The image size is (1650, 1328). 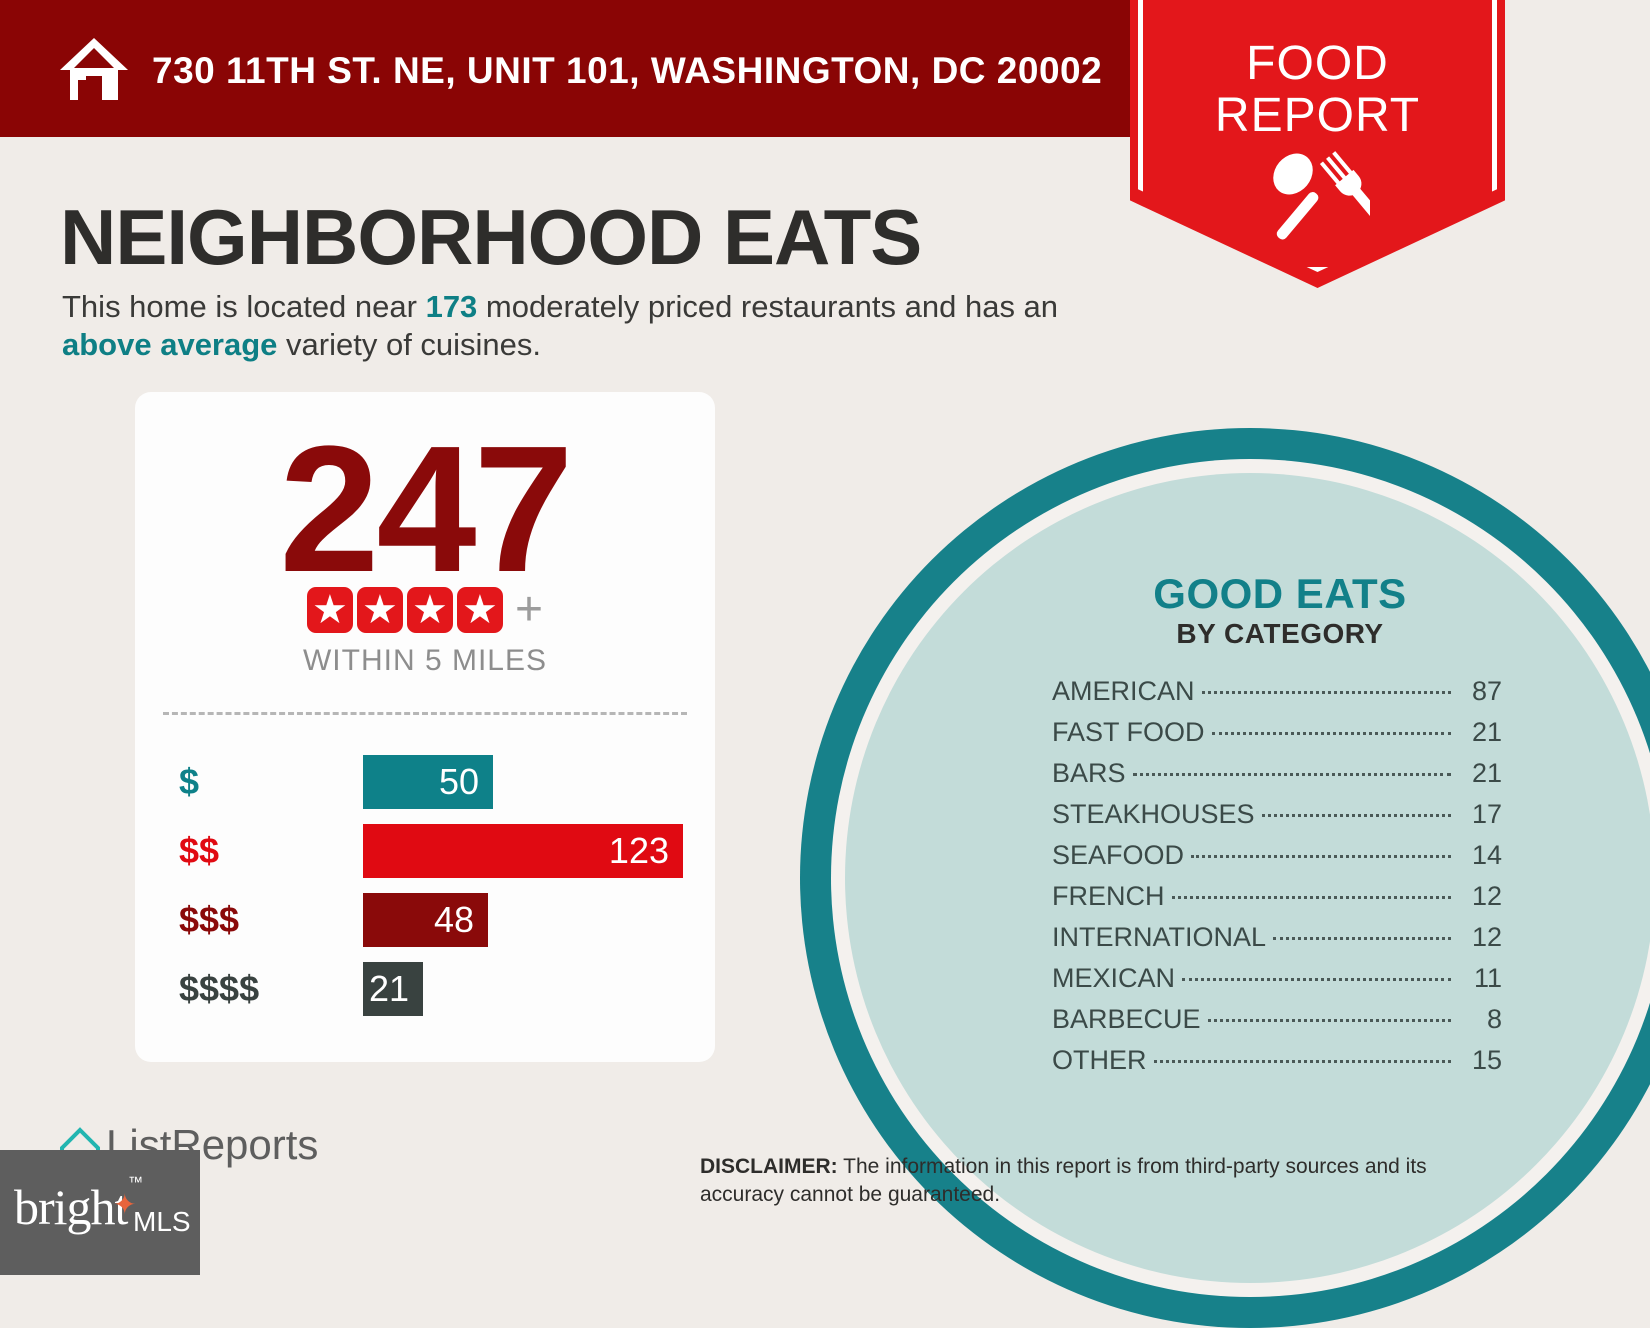 What do you see at coordinates (451, 306) in the screenshot?
I see `restaurant-count: 173` at bounding box center [451, 306].